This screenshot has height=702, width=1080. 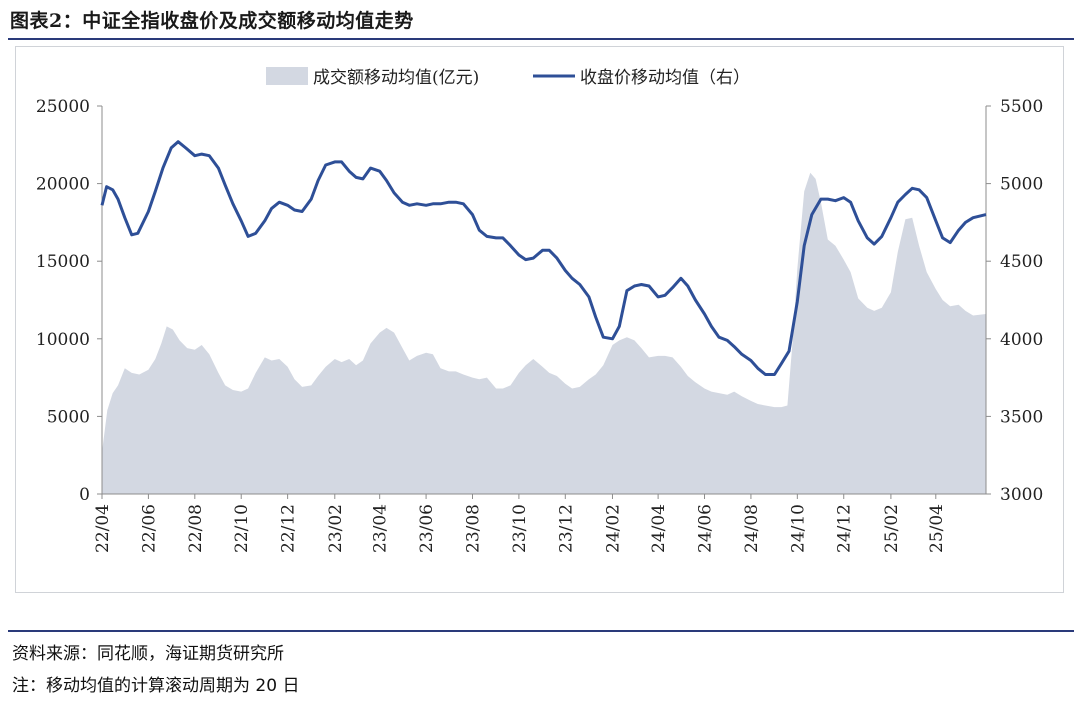 What do you see at coordinates (103, 528) in the screenshot?
I see `x-tick-label: 22/04` at bounding box center [103, 528].